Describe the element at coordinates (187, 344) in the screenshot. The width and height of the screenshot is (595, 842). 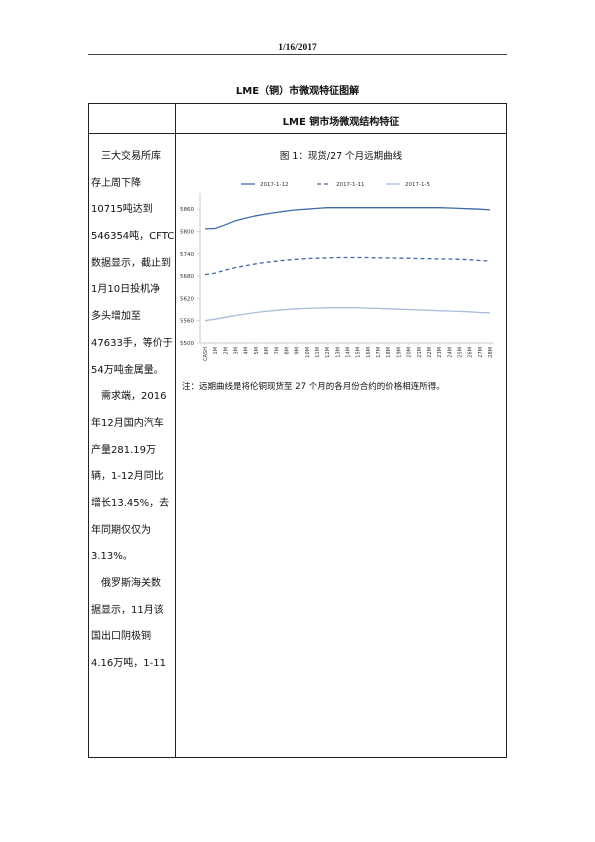
I see `y-tick-label: 5500` at that location.